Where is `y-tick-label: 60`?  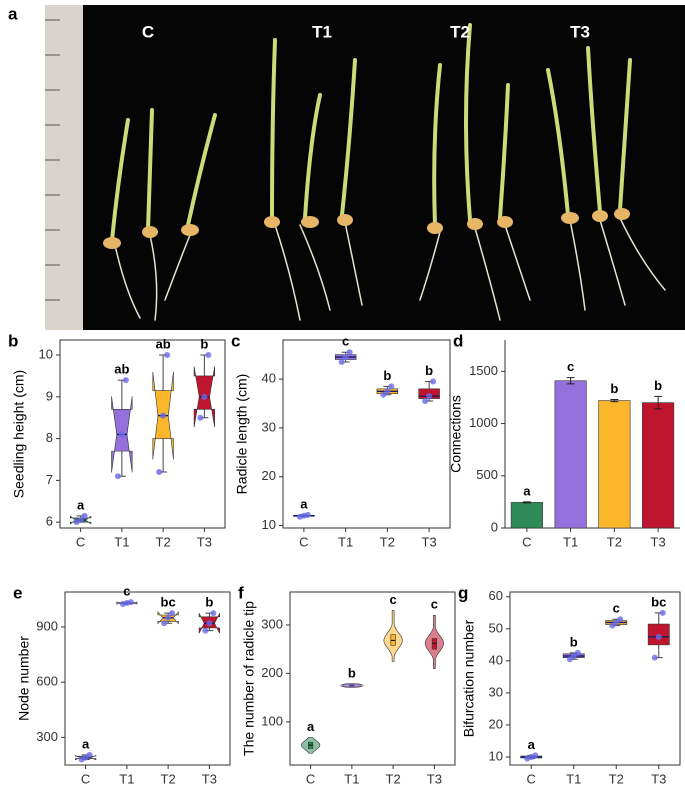
y-tick-label: 60 is located at coordinates (496, 595).